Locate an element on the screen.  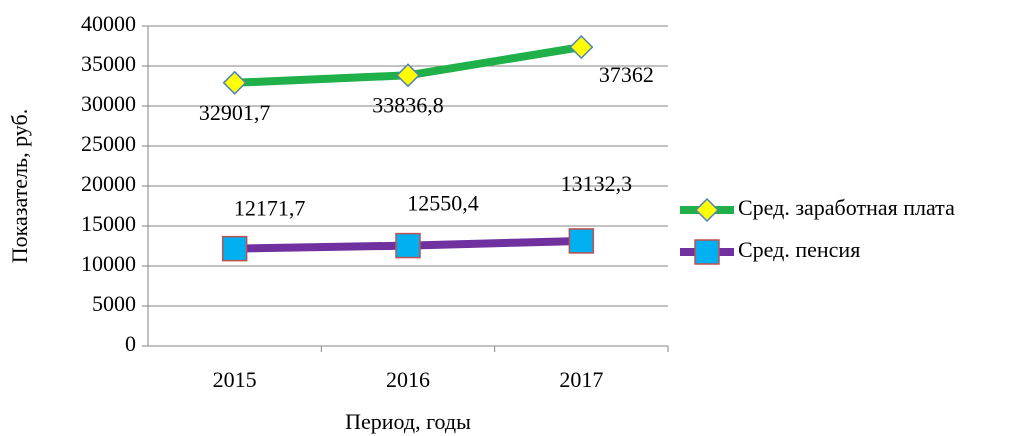
y-tick-label: 40000 is located at coordinates (108, 23).